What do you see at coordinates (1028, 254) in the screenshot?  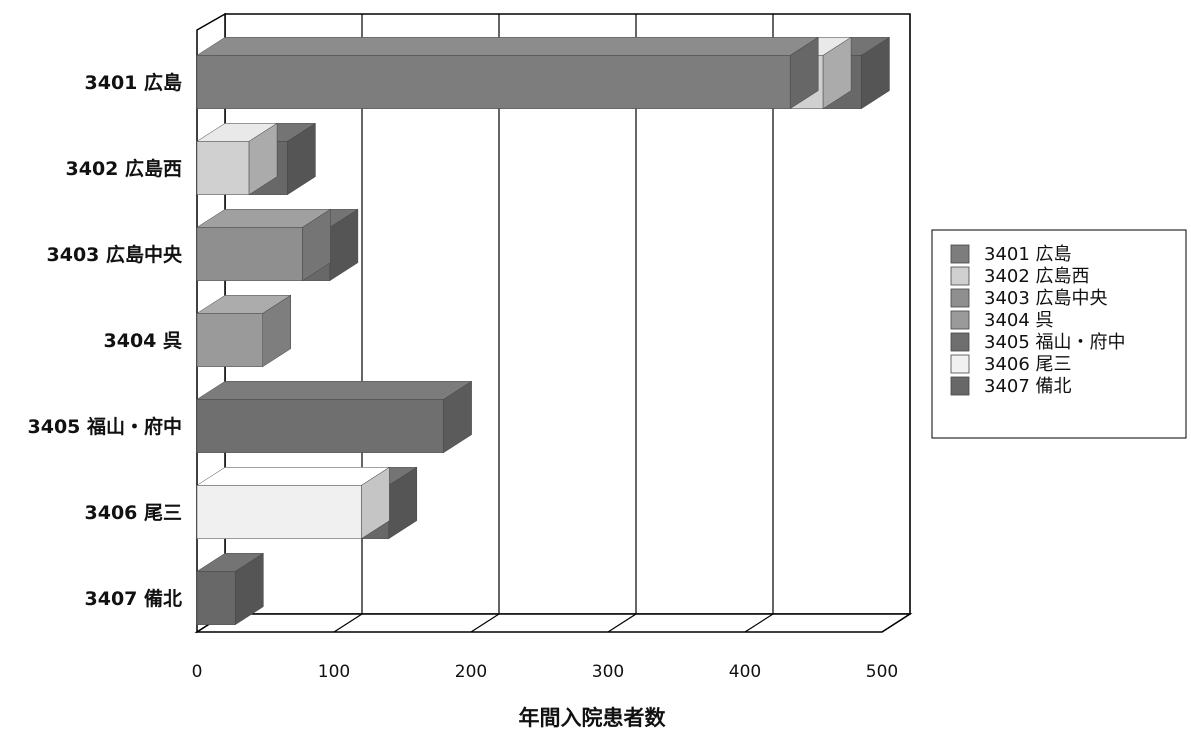 I see `legend-label: 3401 広島` at bounding box center [1028, 254].